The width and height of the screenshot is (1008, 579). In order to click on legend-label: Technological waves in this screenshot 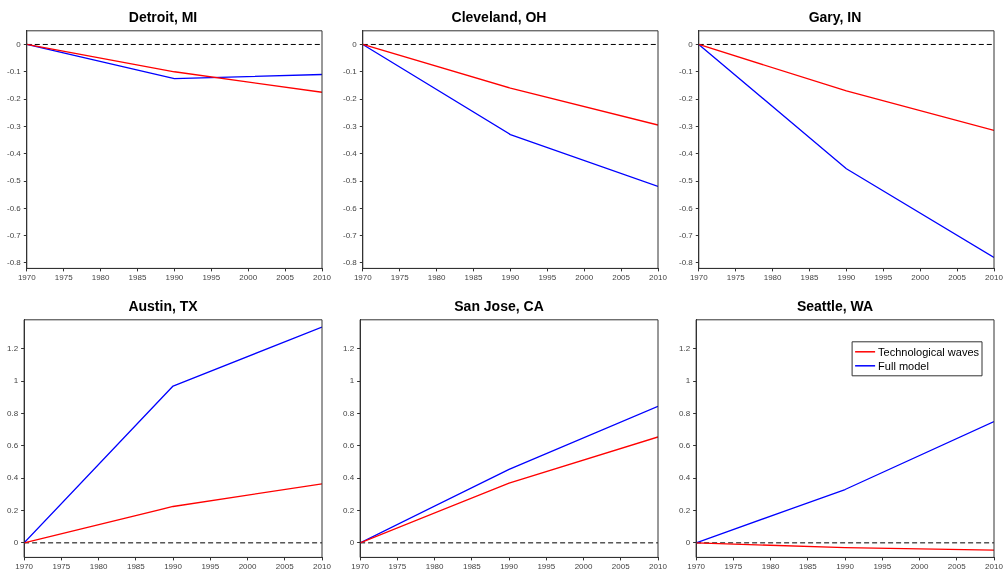, I will do `click(929, 351)`.